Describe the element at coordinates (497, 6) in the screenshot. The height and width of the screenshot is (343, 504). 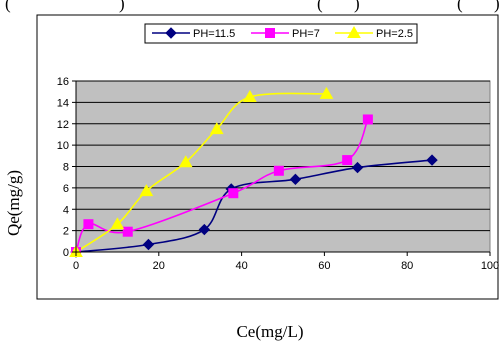
I see `caption-fragment-6: )` at that location.